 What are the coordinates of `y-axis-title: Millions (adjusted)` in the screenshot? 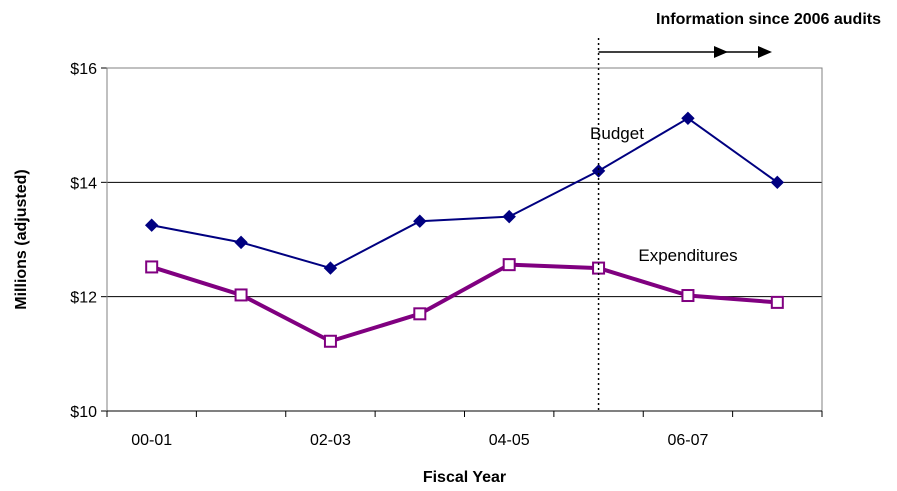 It's located at (21, 239).